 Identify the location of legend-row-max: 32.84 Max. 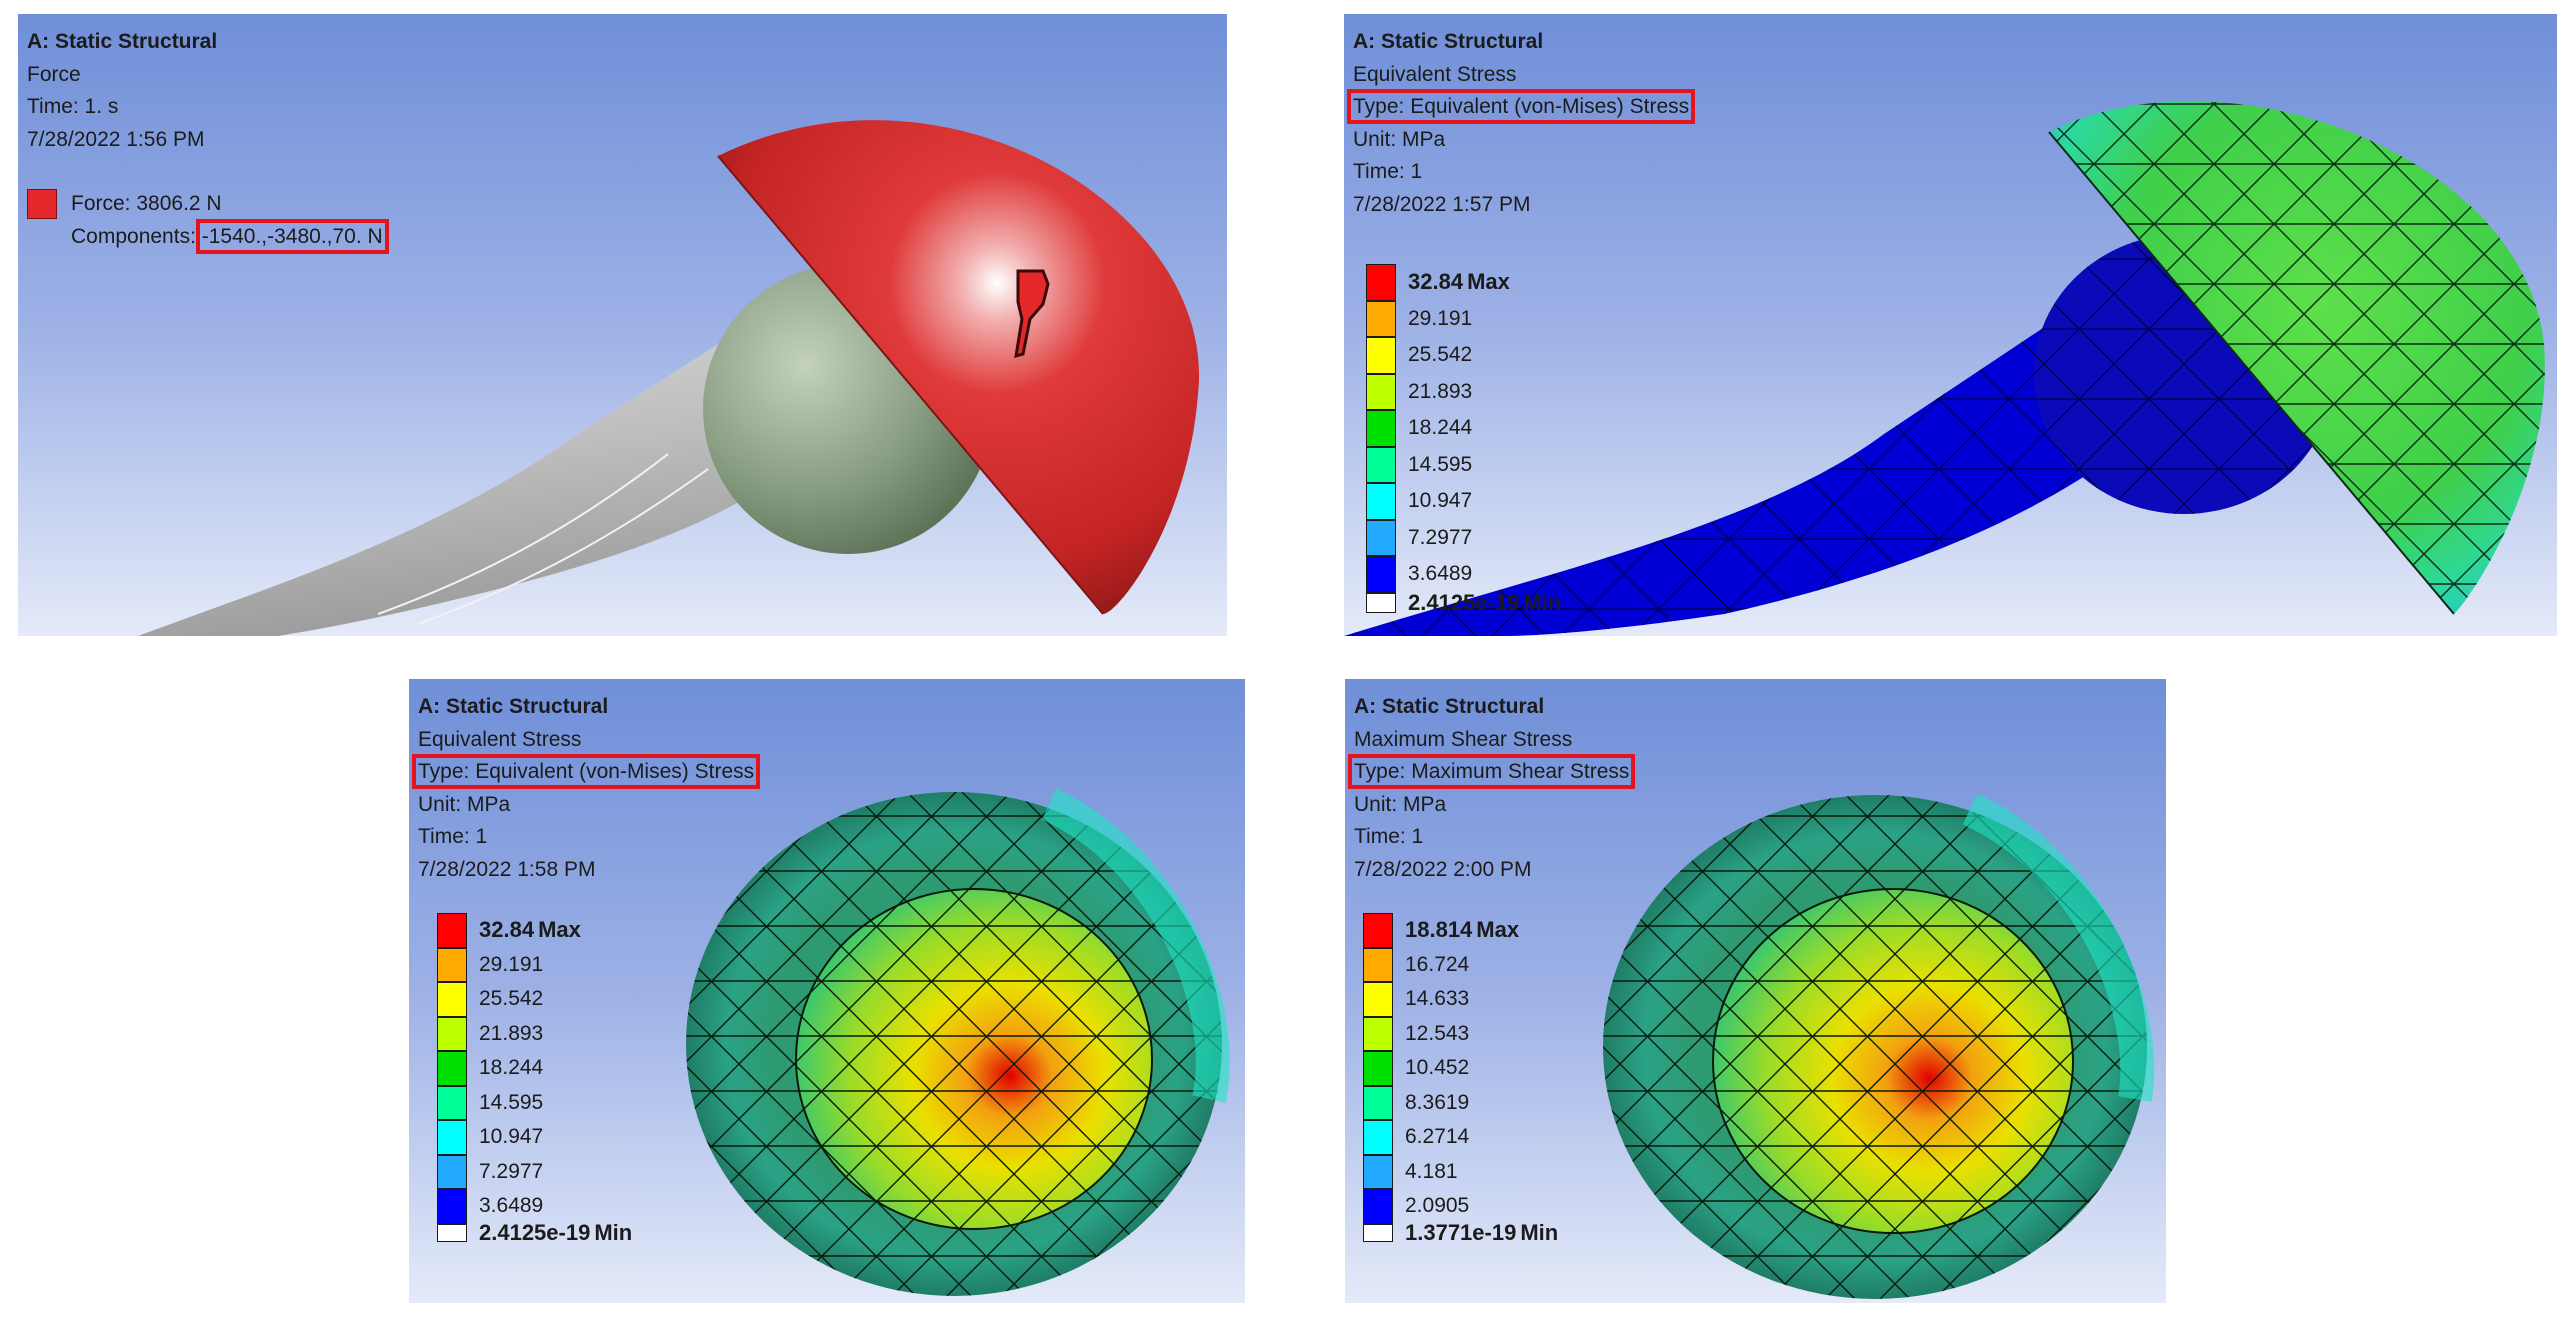
(534, 930).